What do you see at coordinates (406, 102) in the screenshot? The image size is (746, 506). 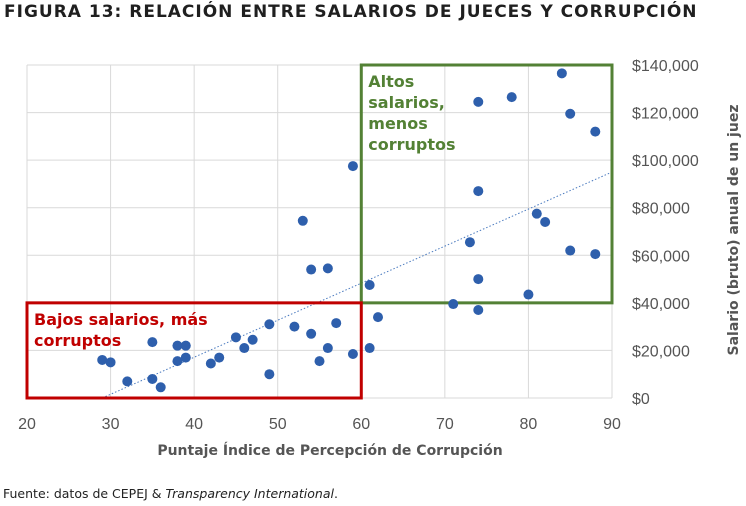 I see `annotation-text-high: salarios,` at bounding box center [406, 102].